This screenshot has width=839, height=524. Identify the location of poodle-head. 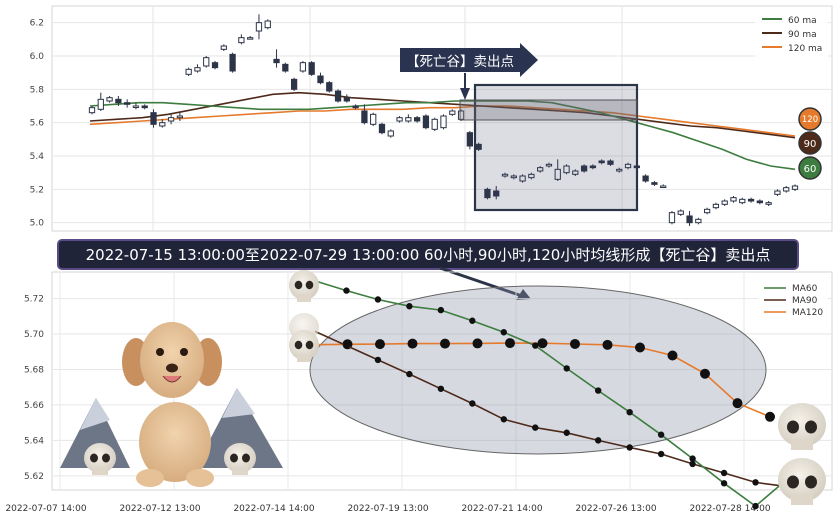
(172, 360).